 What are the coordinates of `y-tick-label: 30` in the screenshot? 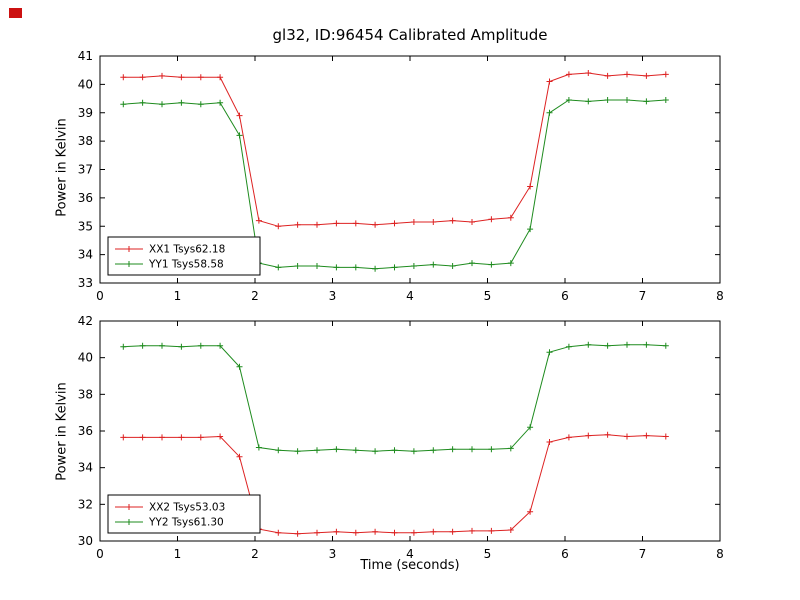 It's located at (85, 541).